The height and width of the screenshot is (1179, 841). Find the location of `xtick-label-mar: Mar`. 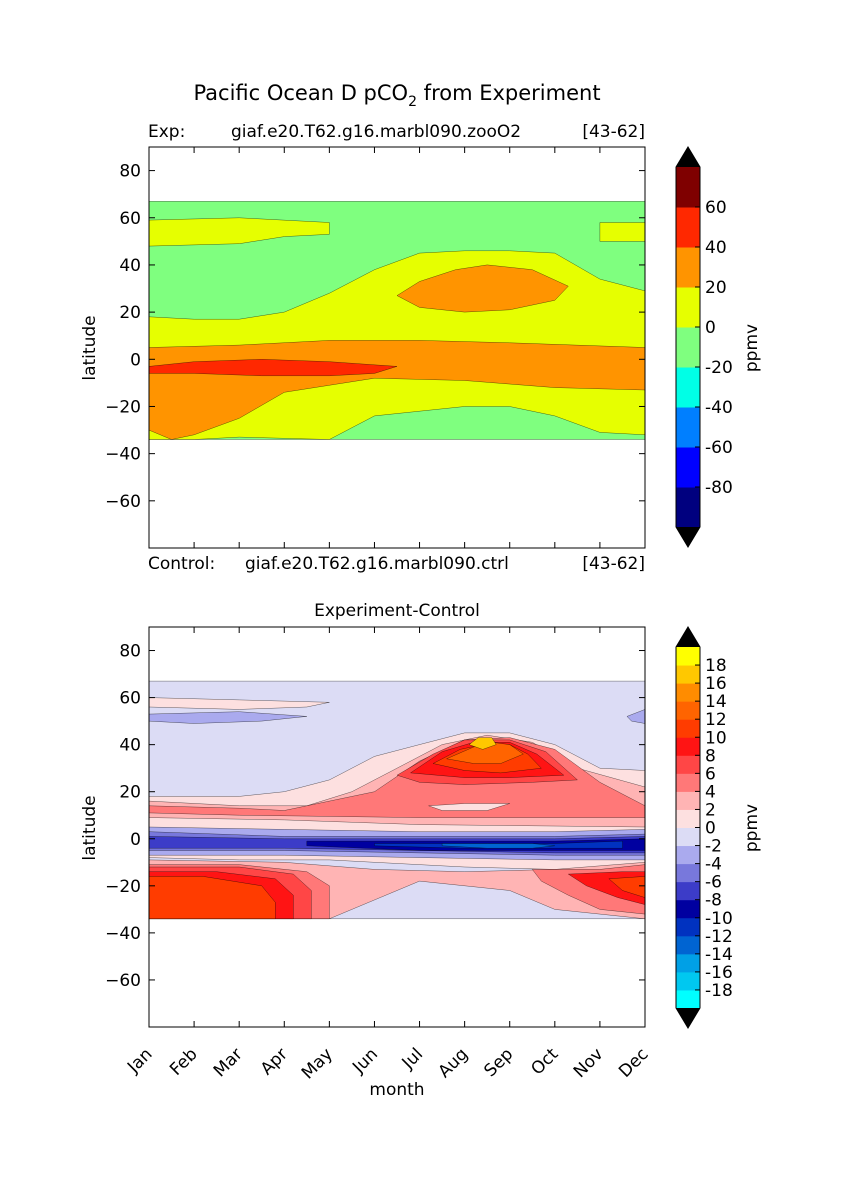

xtick-label-mar: Mar is located at coordinates (228, 1062).